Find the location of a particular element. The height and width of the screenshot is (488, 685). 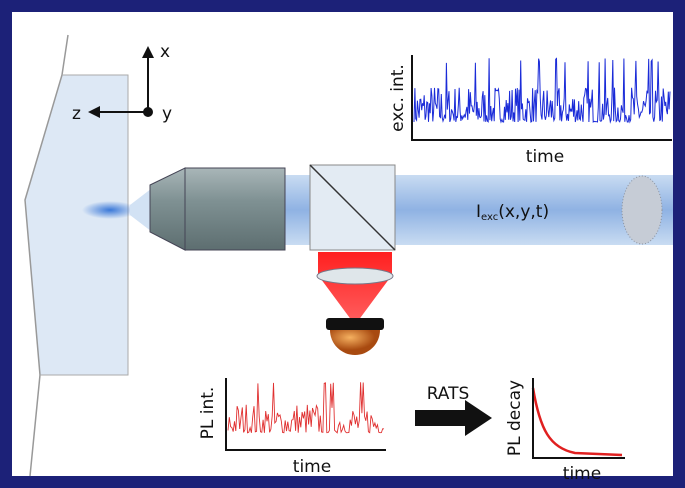

y-label: exc. int. is located at coordinates (398, 98).